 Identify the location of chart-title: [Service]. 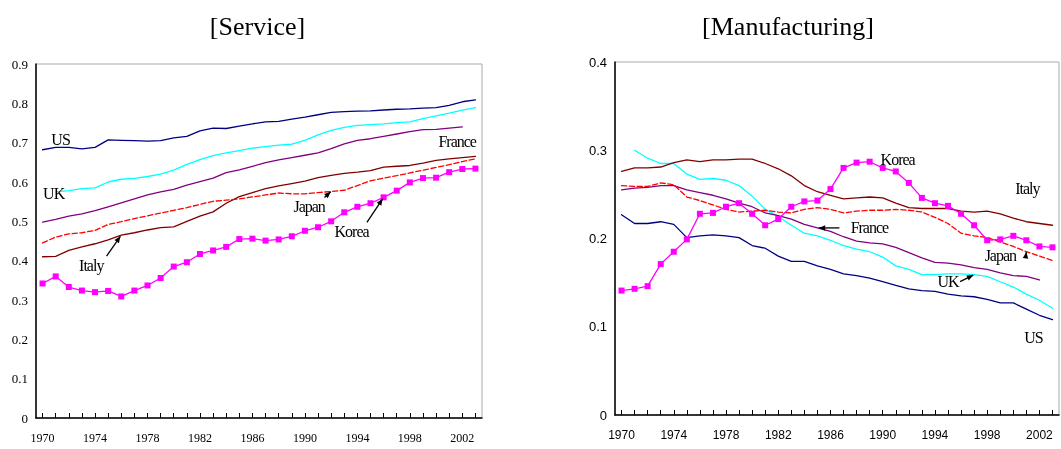
(257, 26).